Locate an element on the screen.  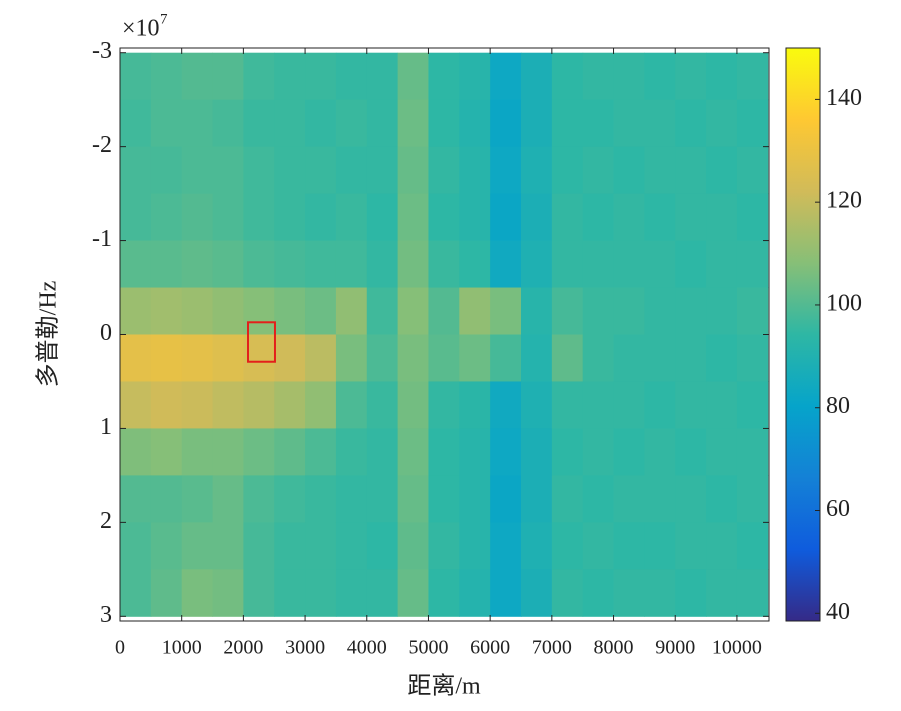
x-tick-label: 3000 is located at coordinates (305, 648).